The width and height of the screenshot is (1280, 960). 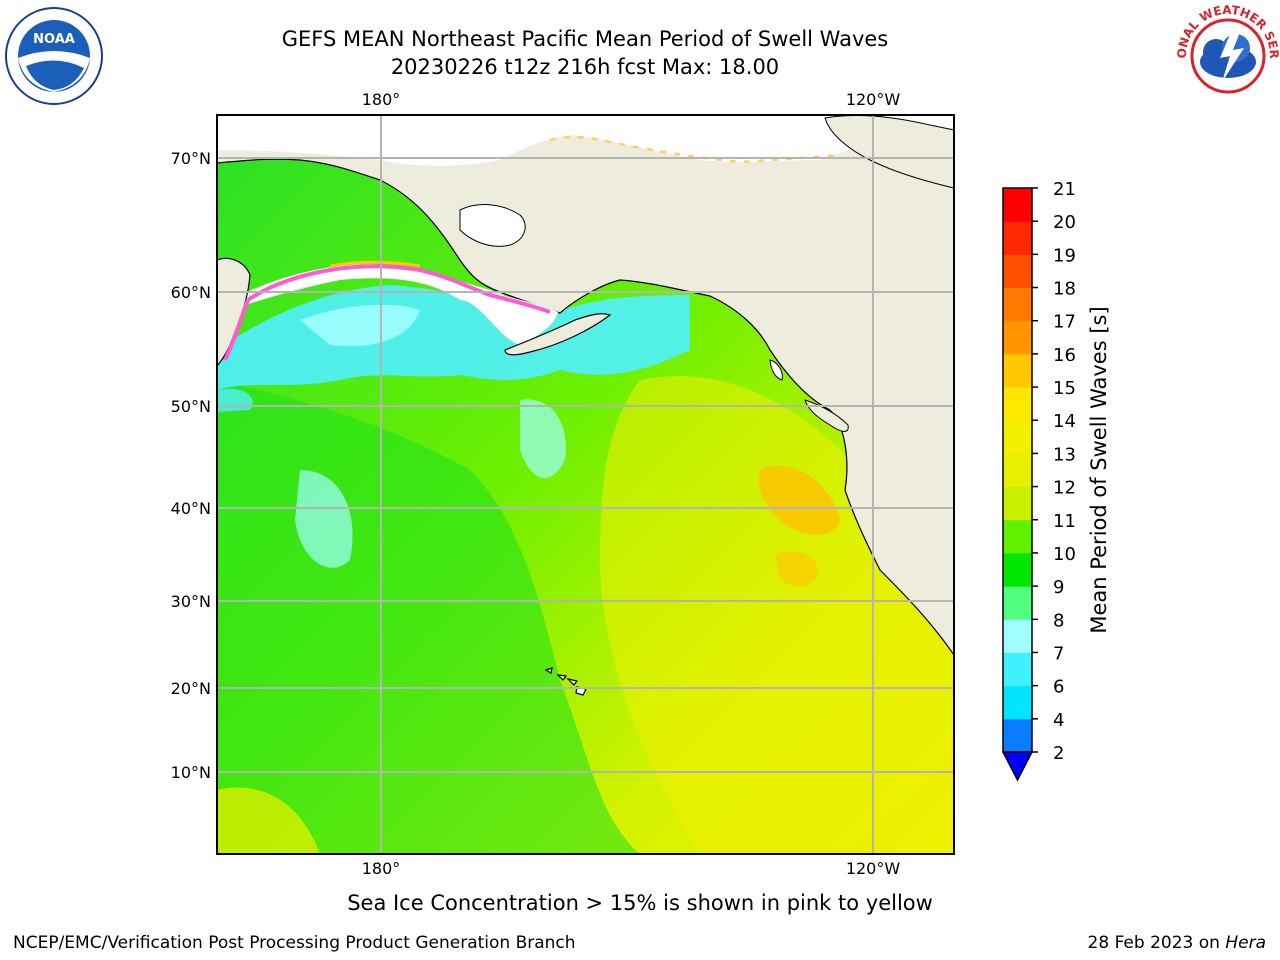 I want to click on colorbar-tick-label: 13, so click(x=1064, y=454).